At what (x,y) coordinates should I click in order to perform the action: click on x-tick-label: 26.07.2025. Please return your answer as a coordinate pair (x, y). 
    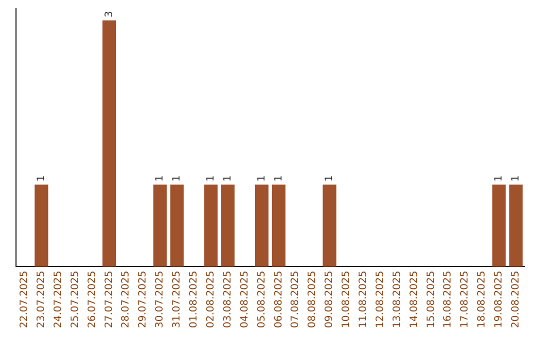
    Looking at the image, I should click on (92, 299).